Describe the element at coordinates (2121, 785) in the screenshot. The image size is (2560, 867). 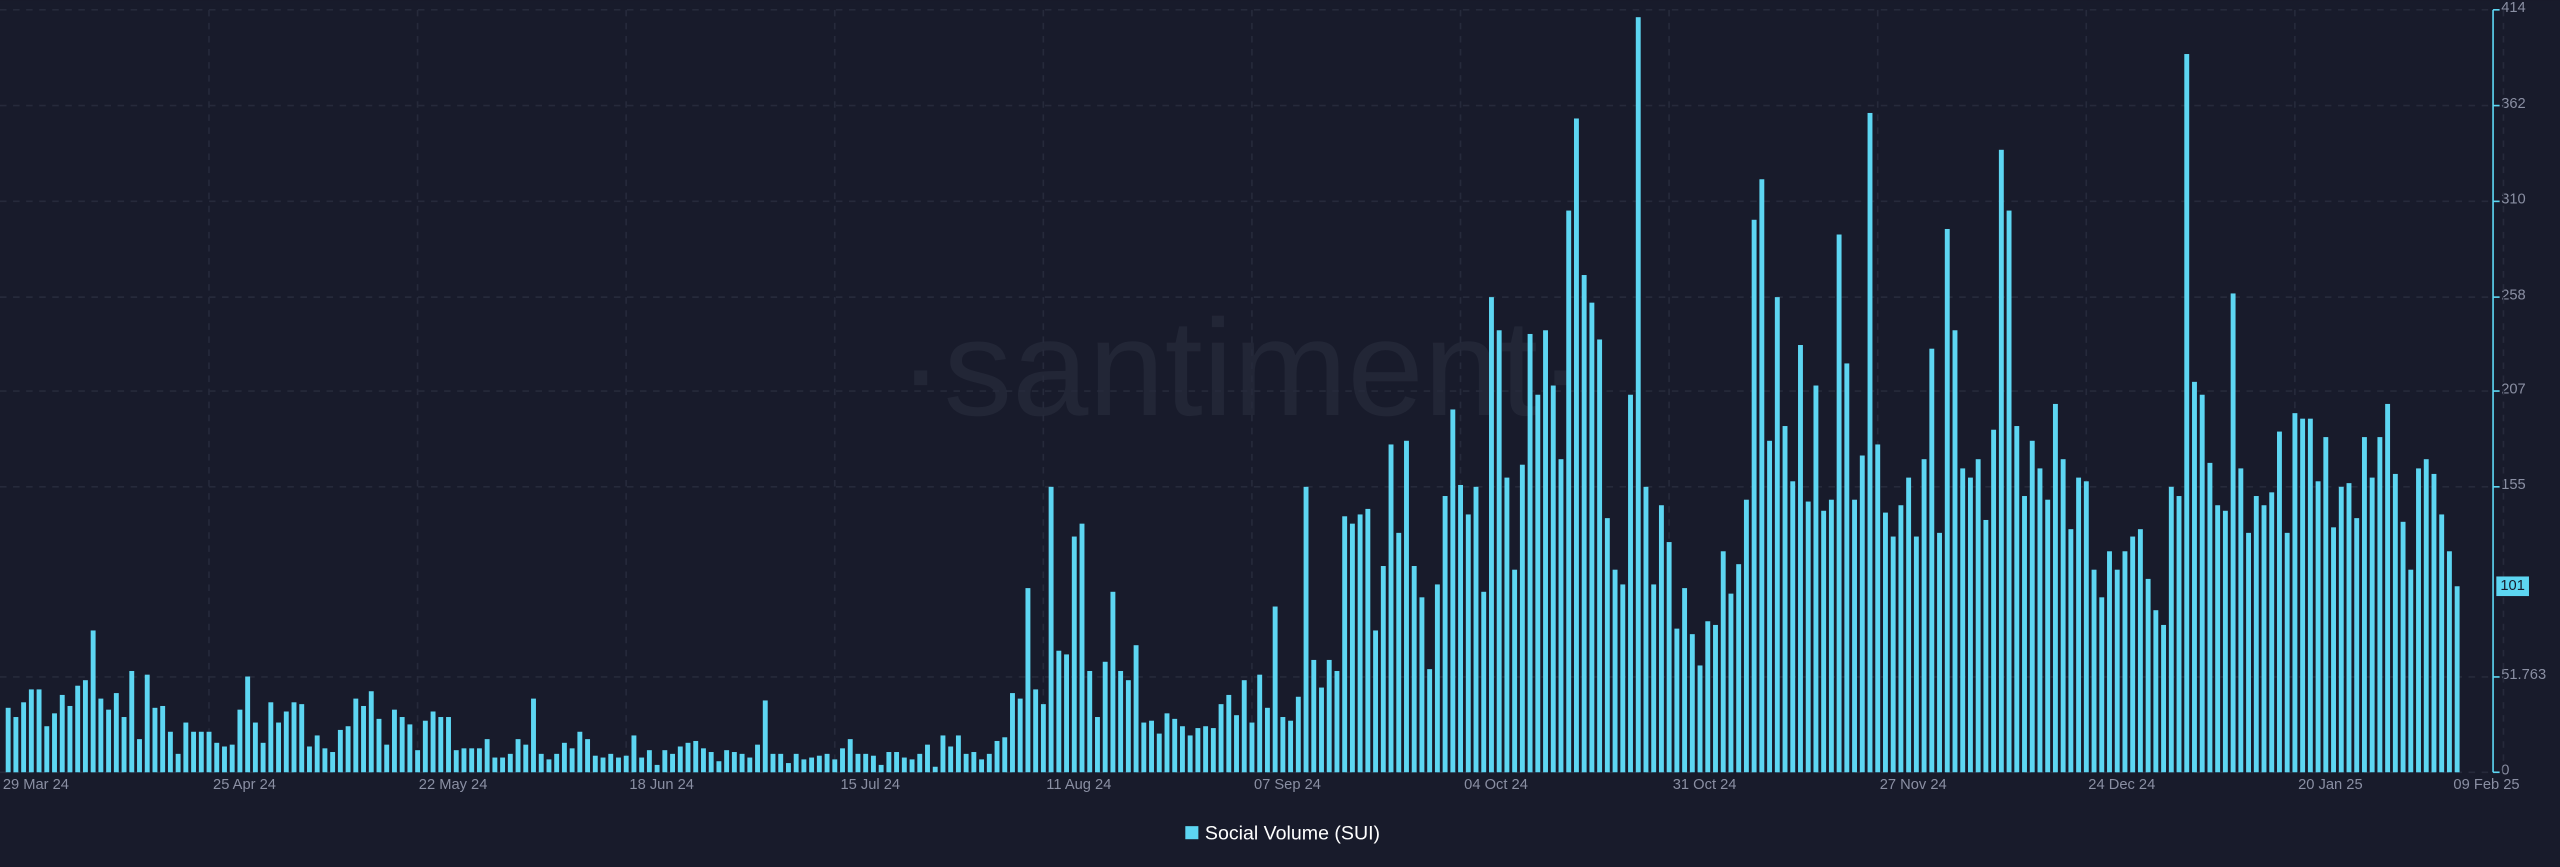
I see `x-tick-label: 24 Dec 24` at that location.